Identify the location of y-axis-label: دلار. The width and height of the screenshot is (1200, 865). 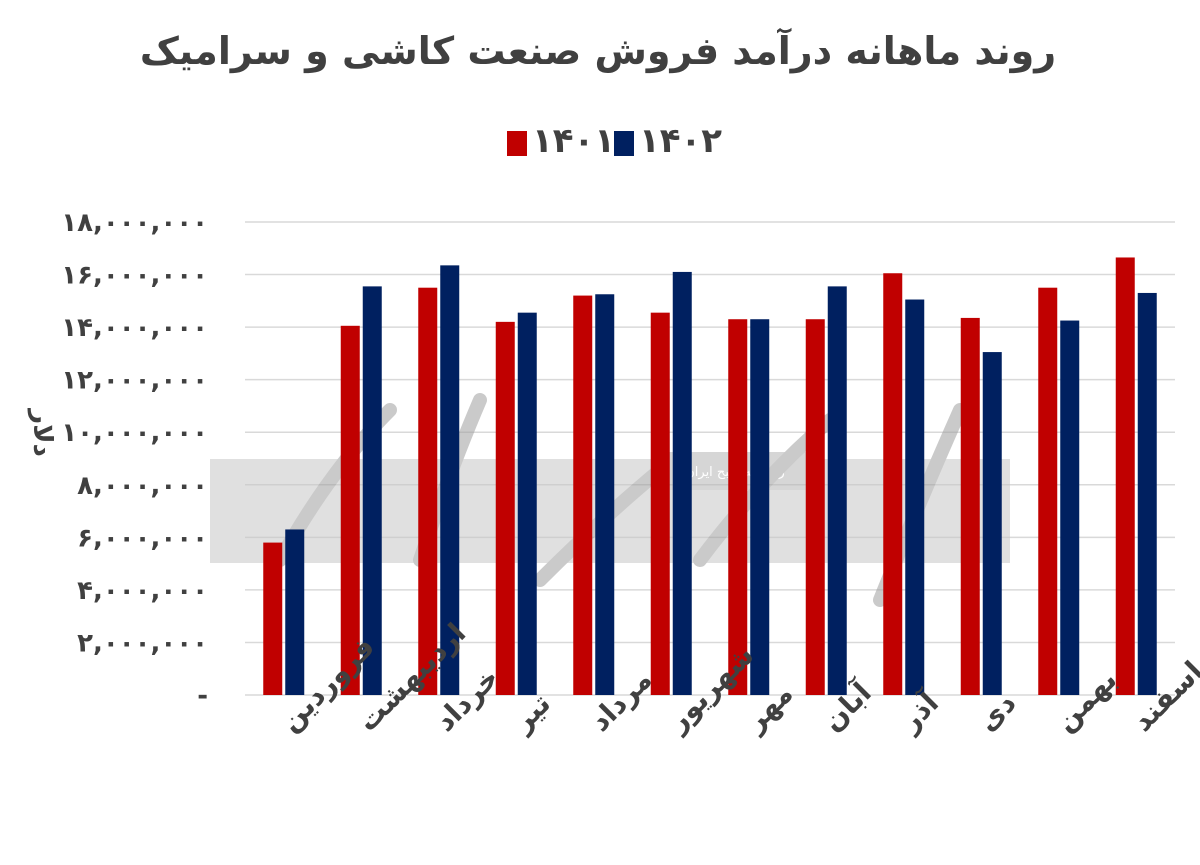
(42, 432).